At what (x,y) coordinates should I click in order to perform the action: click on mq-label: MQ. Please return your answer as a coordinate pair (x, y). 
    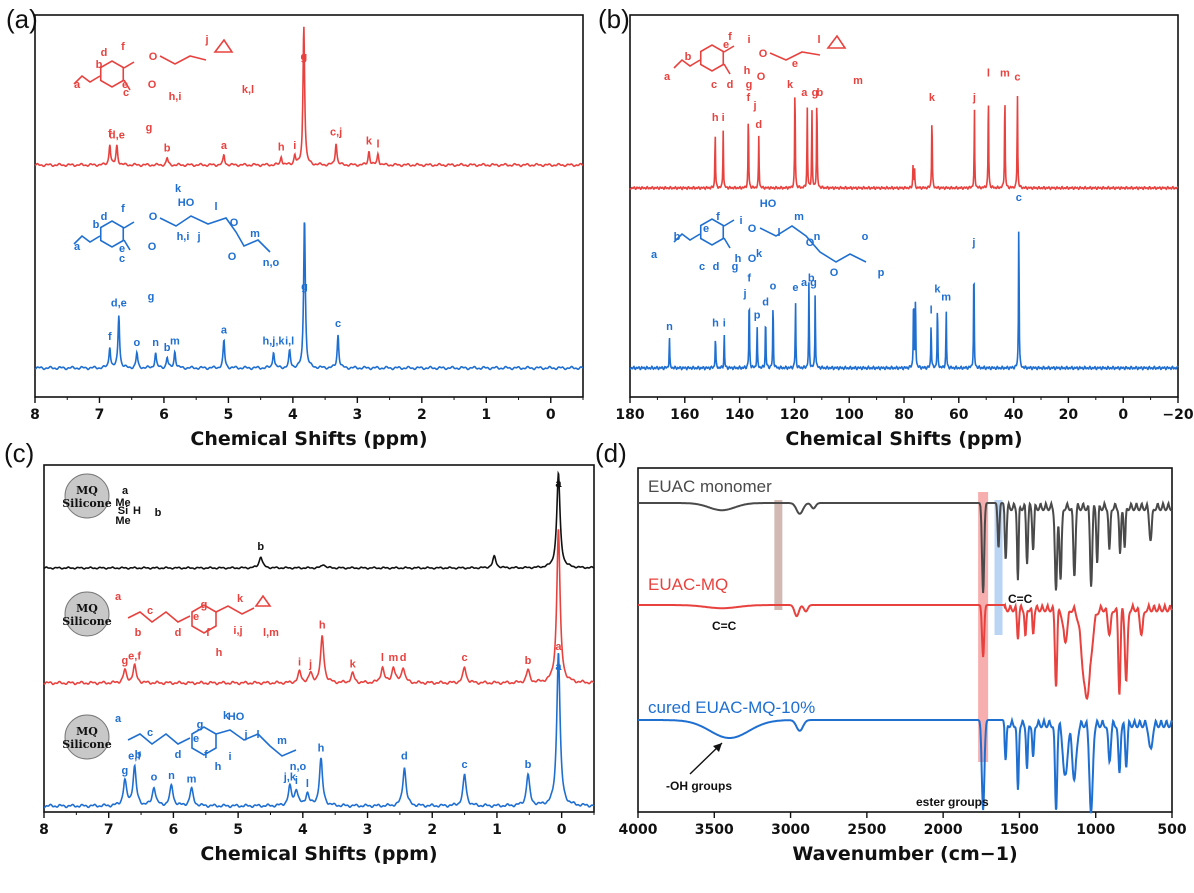
    Looking at the image, I should click on (87, 490).